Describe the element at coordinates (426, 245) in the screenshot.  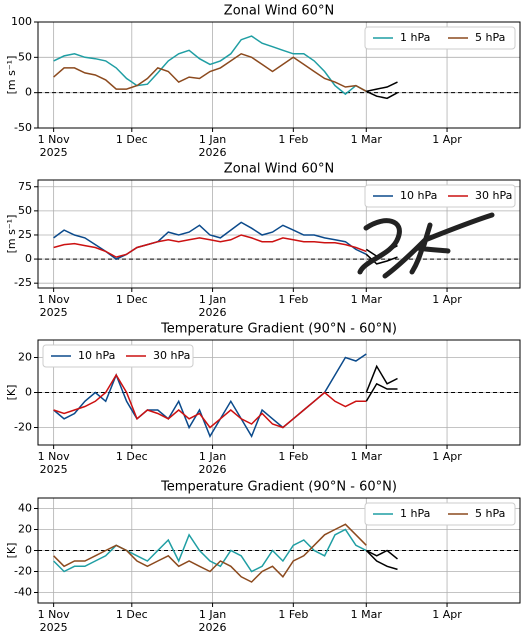
I see `scribble` at that location.